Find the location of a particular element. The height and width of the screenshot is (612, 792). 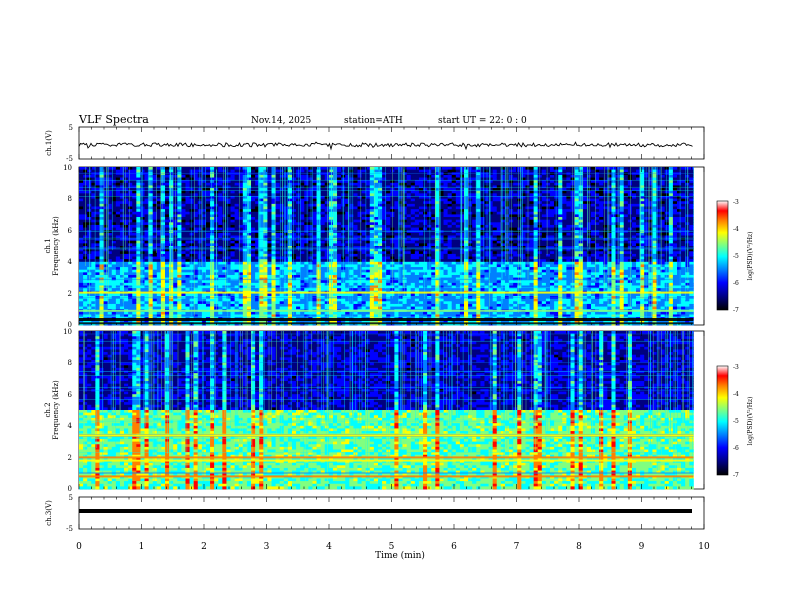

start-time-label: start UT = 22: 0 : 0 is located at coordinates (482, 121).